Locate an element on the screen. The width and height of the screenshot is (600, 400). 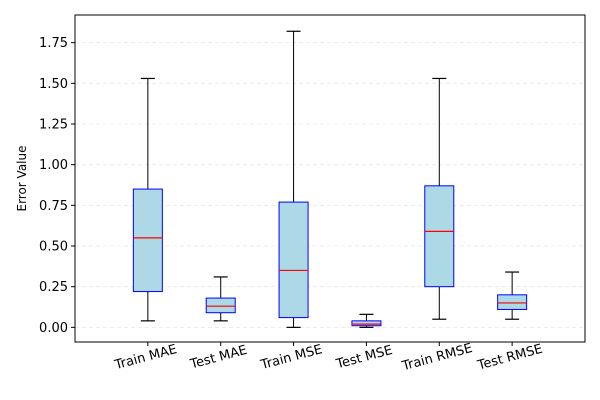
y-axis-ticks: 0.00 0.25 0.50 0.75 1.00 1.25 1.50 1.75 is located at coordinates (57, 186).